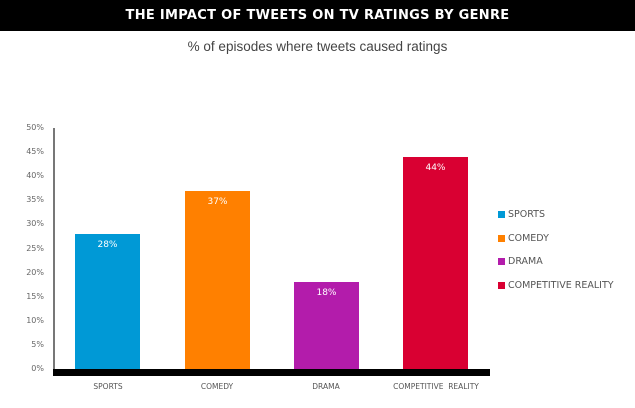 The image size is (635, 408). Describe the element at coordinates (35, 152) in the screenshot. I see `y-tick-label: 45%` at that location.